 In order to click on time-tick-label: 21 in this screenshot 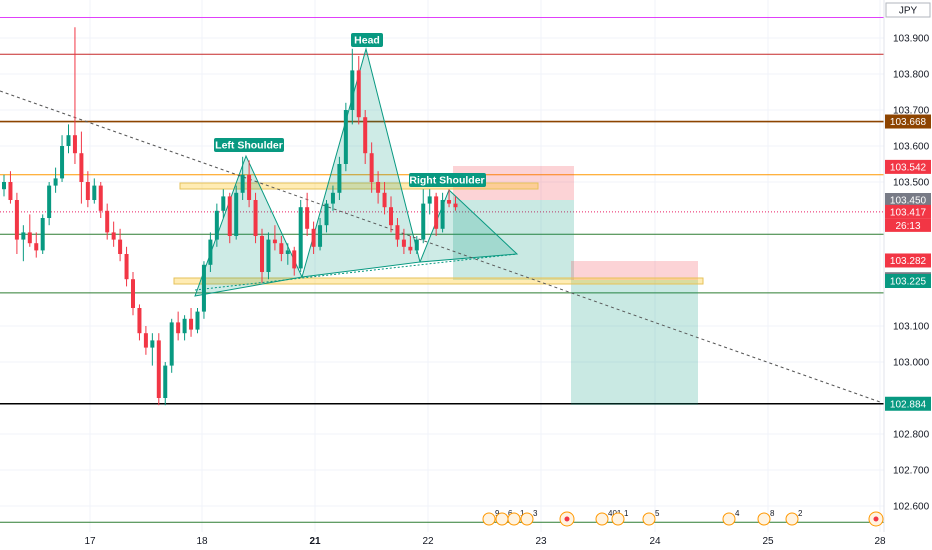, I will do `click(315, 541)`.